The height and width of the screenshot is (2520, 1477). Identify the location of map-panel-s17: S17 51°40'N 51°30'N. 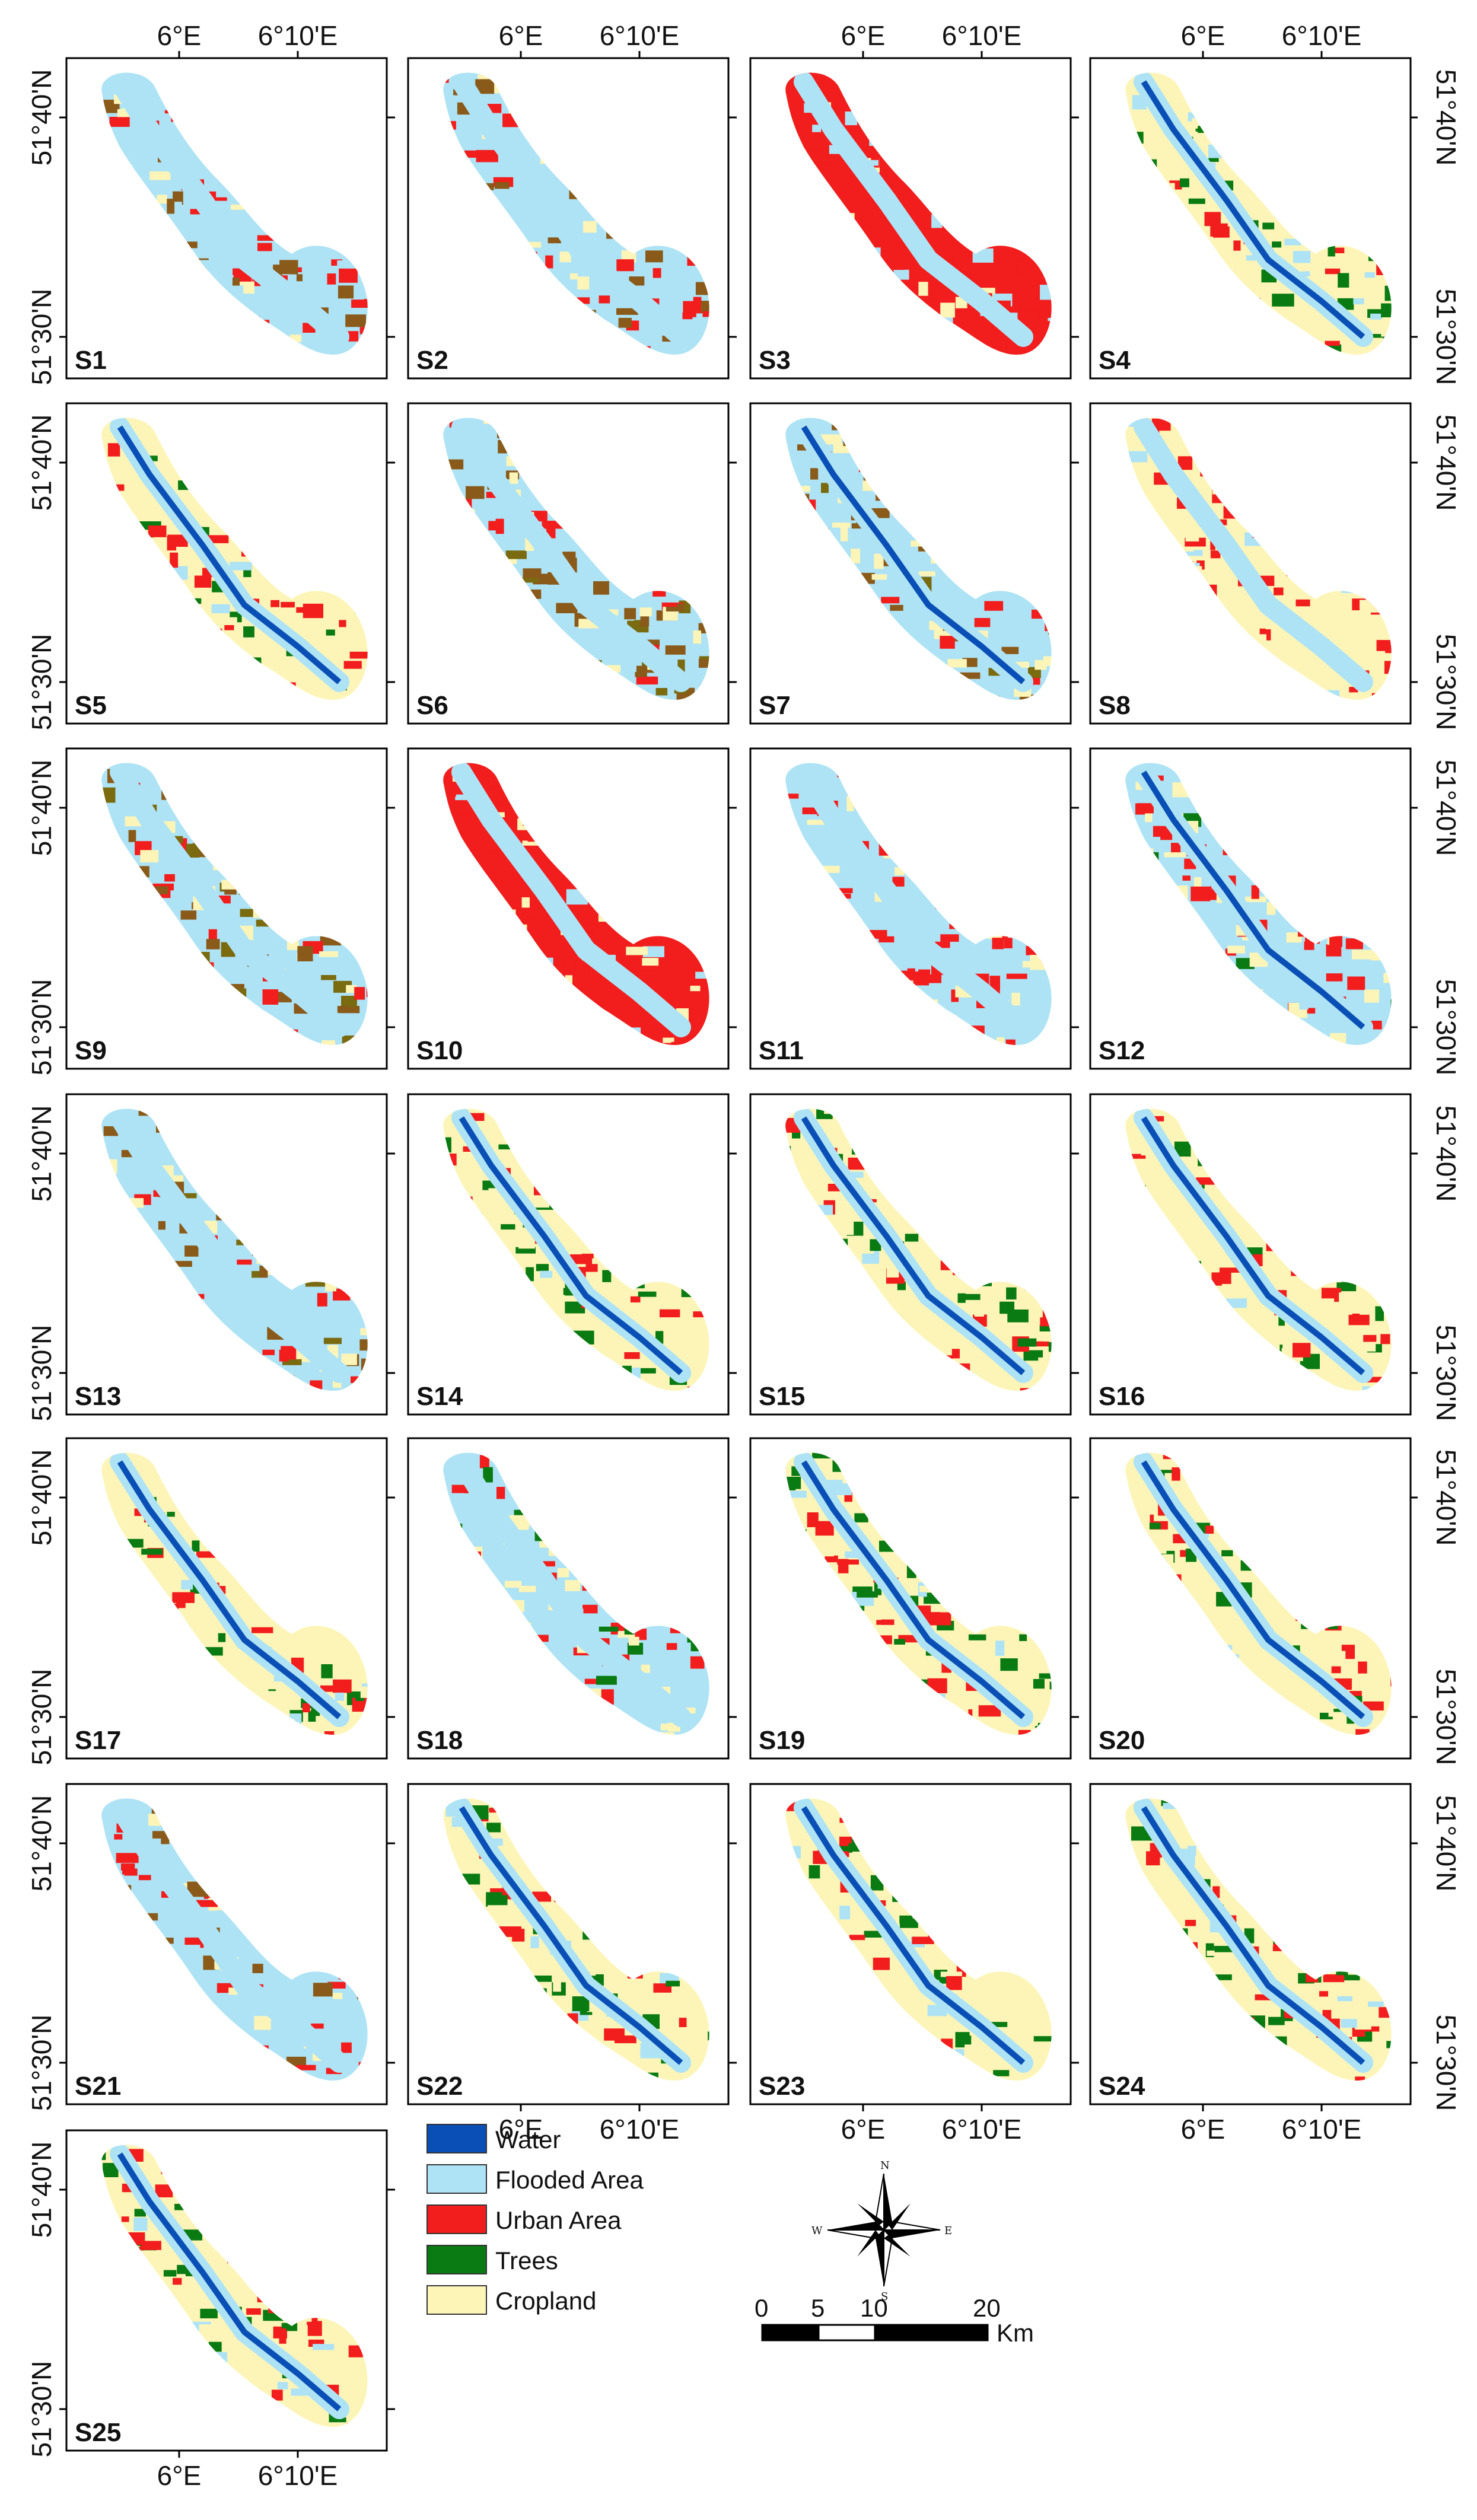
(211, 1601).